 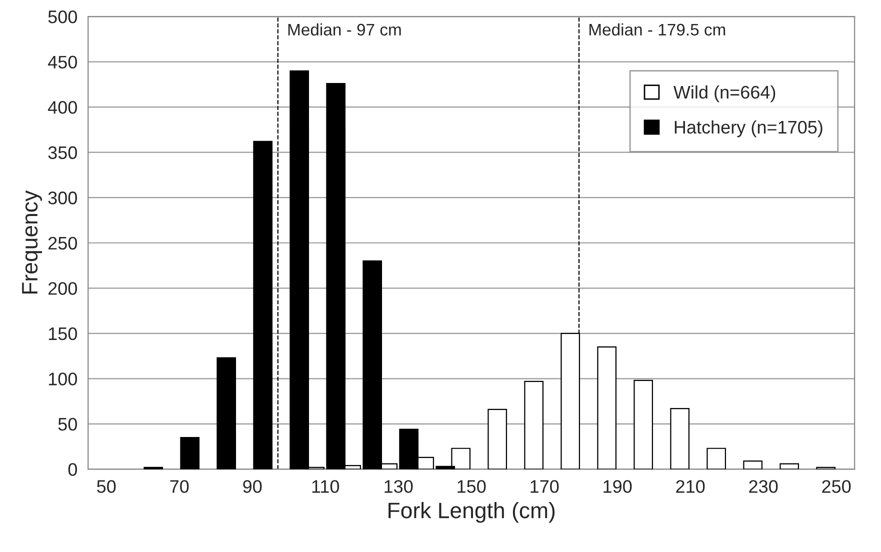 What do you see at coordinates (62, 243) in the screenshot?
I see `y-tick-label: 250` at bounding box center [62, 243].